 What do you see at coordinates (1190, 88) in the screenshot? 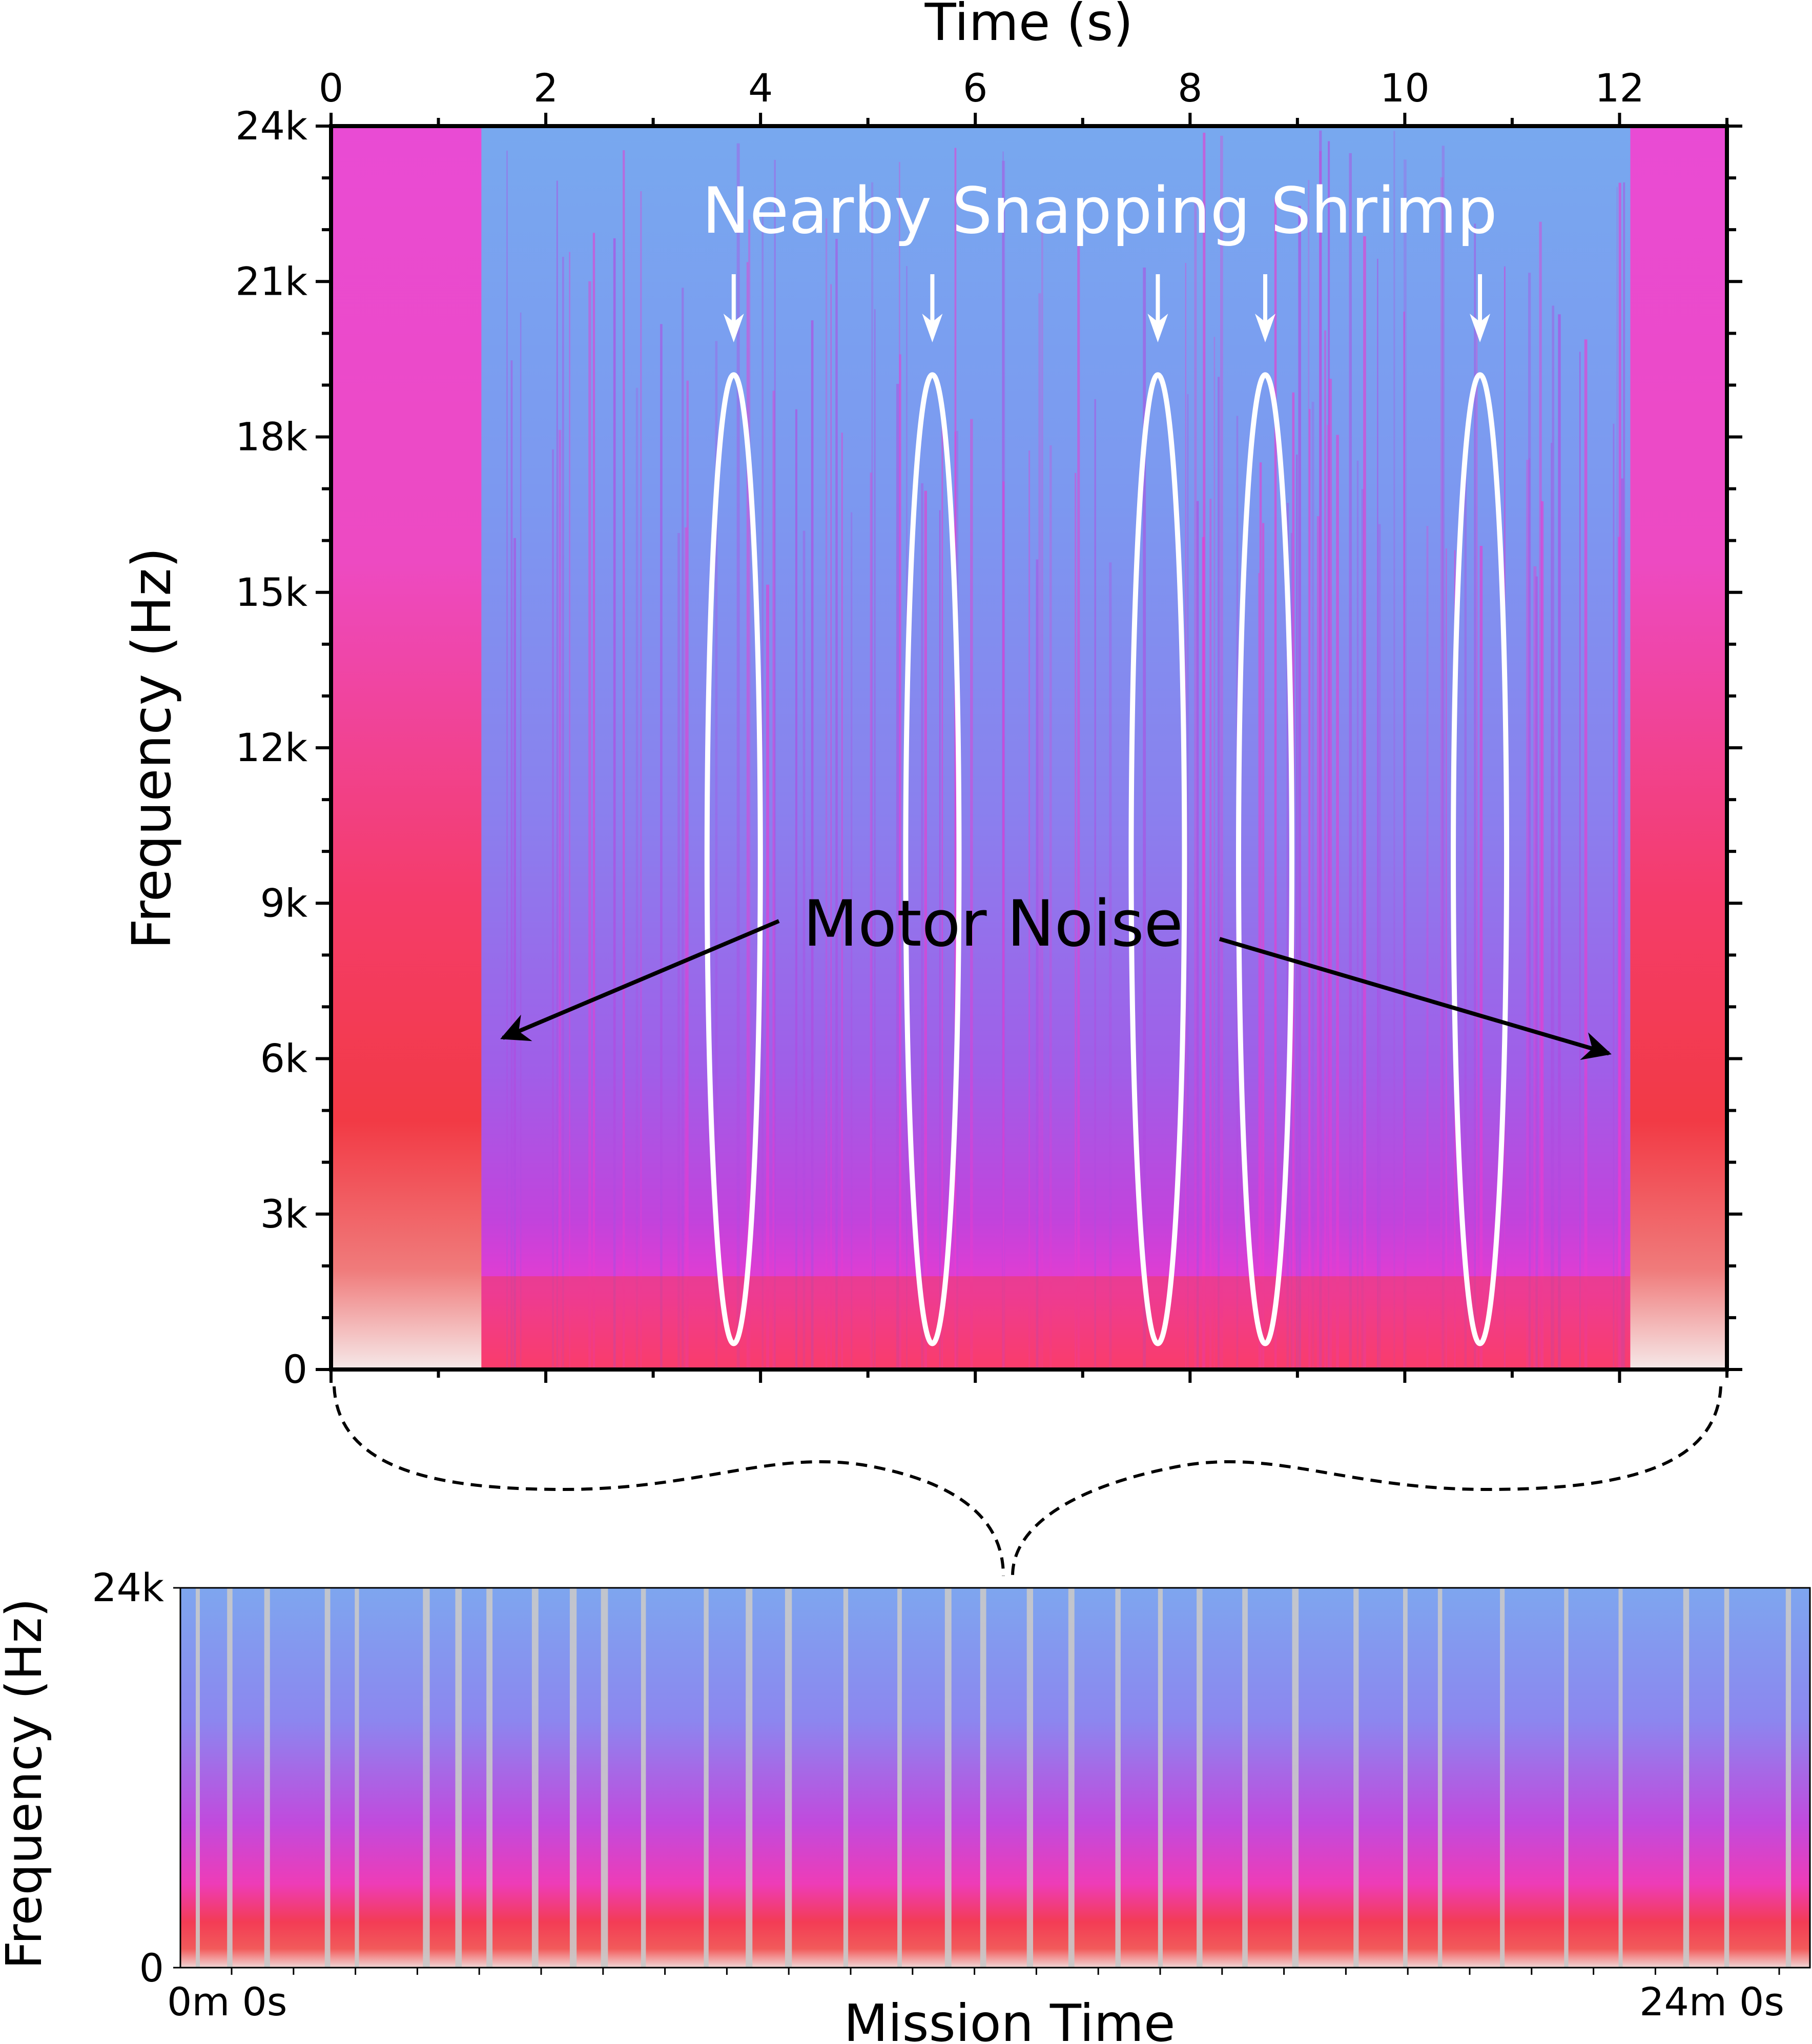
I see `time-tick-label: 8` at bounding box center [1190, 88].